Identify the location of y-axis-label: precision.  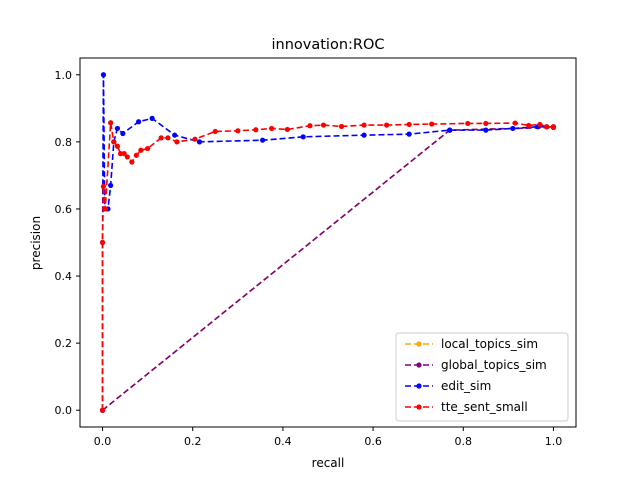
(36, 243).